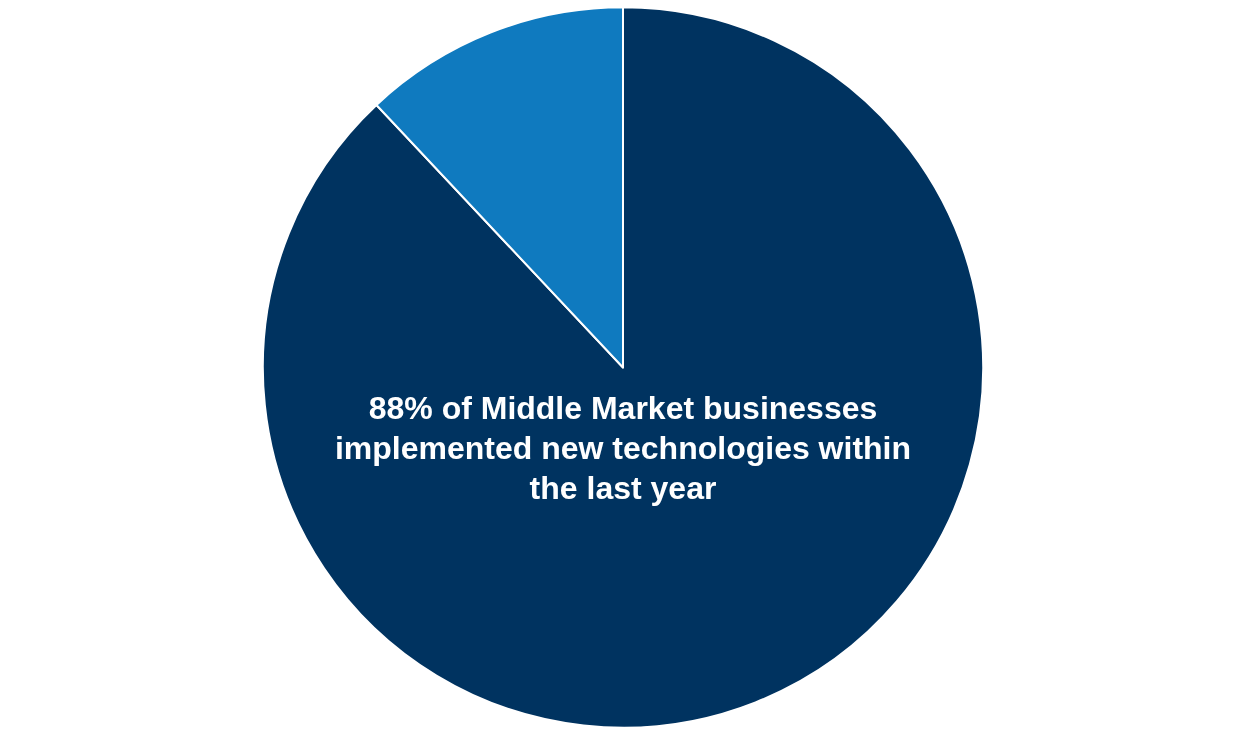 Image resolution: width=1246 pixels, height=735 pixels. I want to click on text: 88% of Middle Market businesses implemented new technologies within the last year, so click(623, 448).